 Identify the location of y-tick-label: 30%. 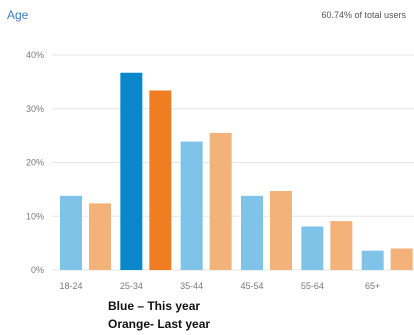
(35, 109).